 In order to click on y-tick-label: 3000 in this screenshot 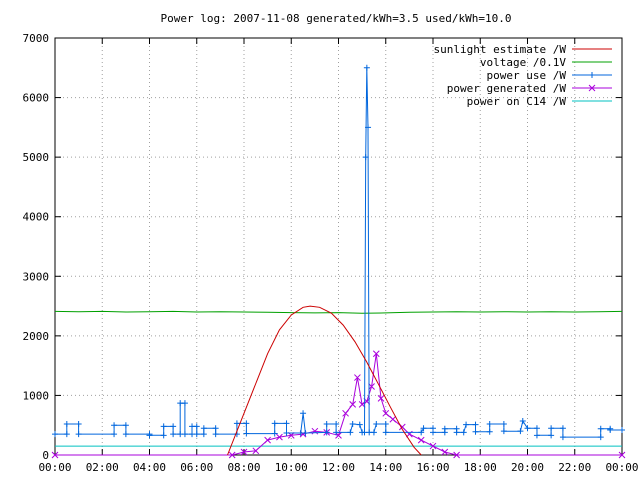, I will do `click(36, 276)`.